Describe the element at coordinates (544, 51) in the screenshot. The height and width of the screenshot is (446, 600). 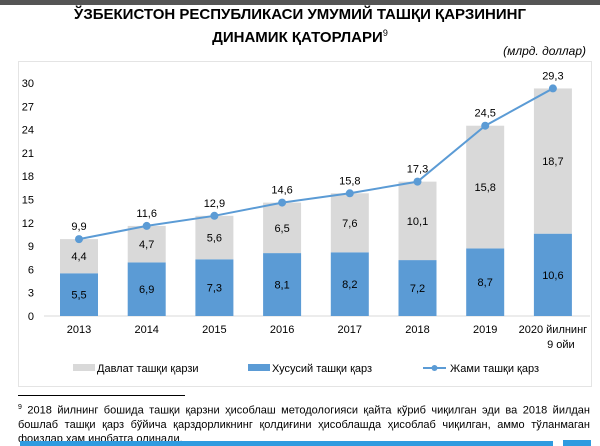
I see `unit-label: (млрд. доллар)` at that location.